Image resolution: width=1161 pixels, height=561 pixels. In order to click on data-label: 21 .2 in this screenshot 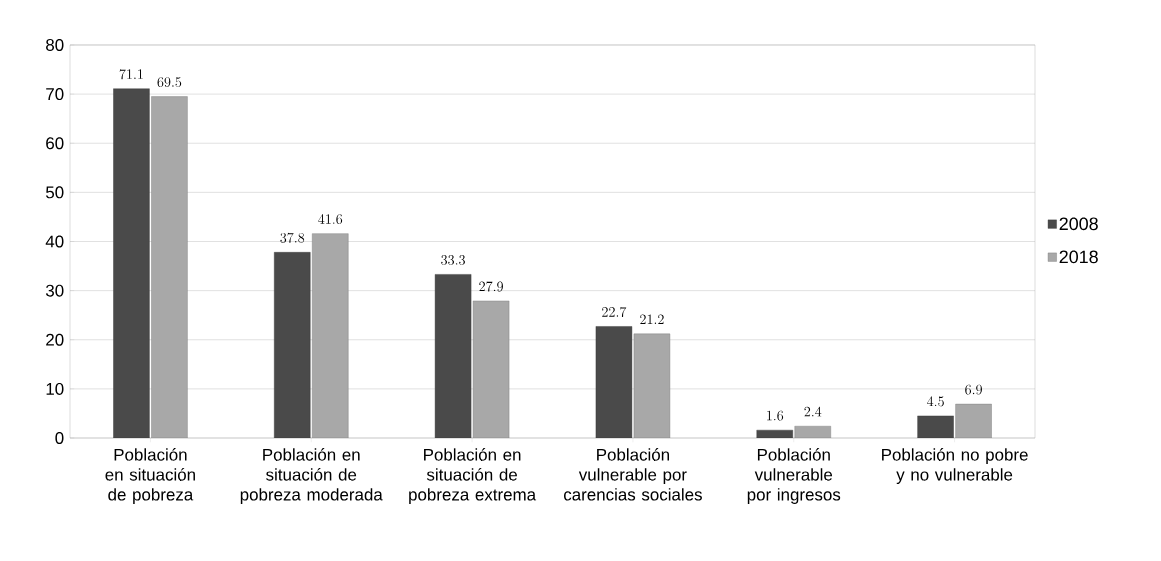, I will do `click(652, 319)`.